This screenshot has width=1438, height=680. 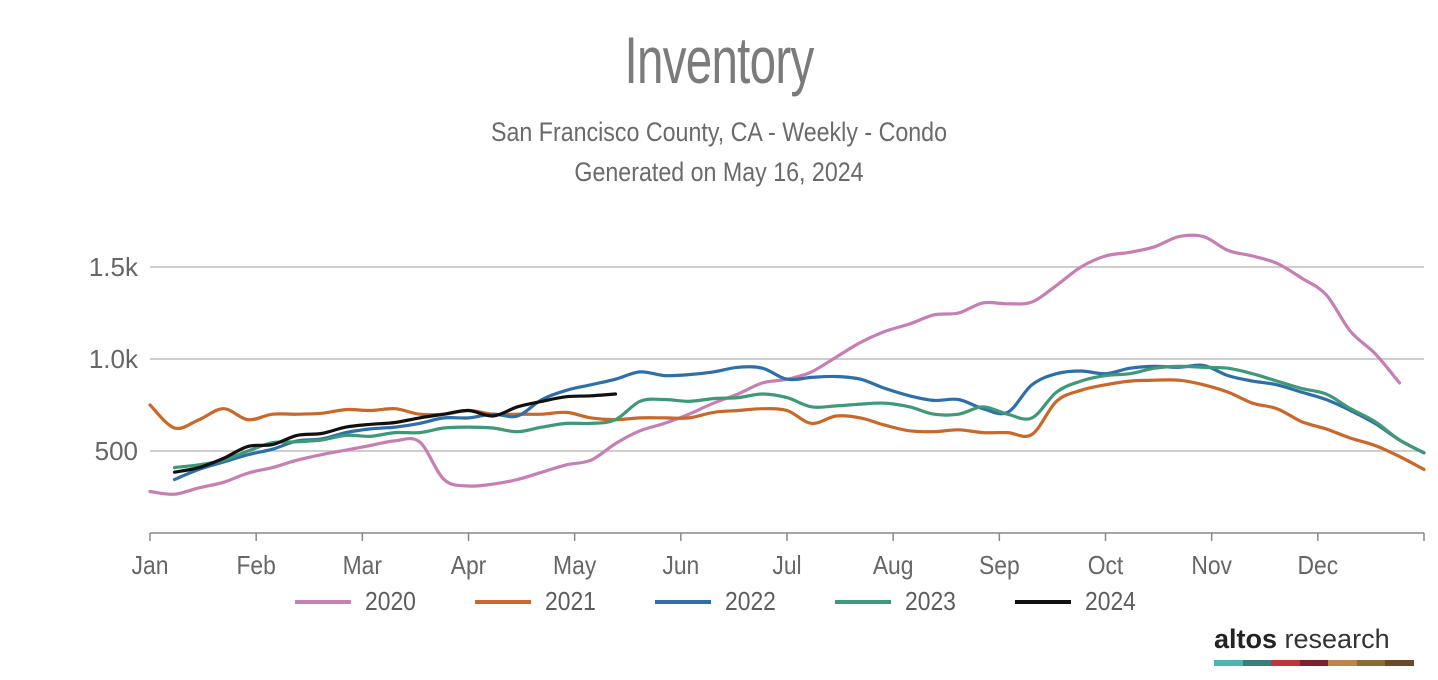 I want to click on series-line-2021, so click(x=787, y=424).